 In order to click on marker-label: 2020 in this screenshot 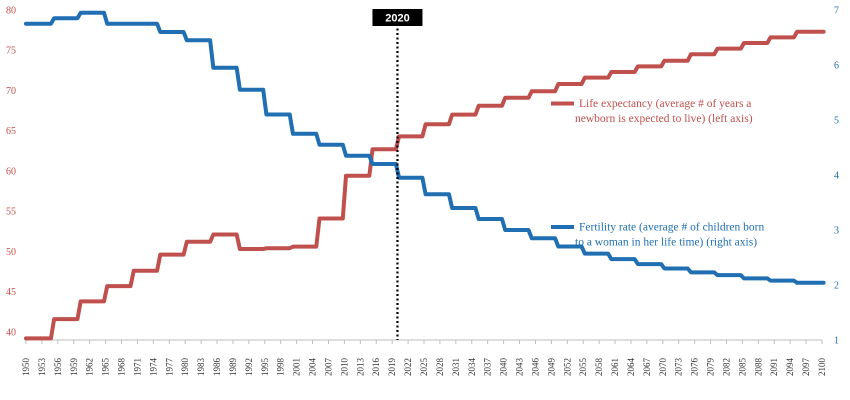, I will do `click(397, 19)`.